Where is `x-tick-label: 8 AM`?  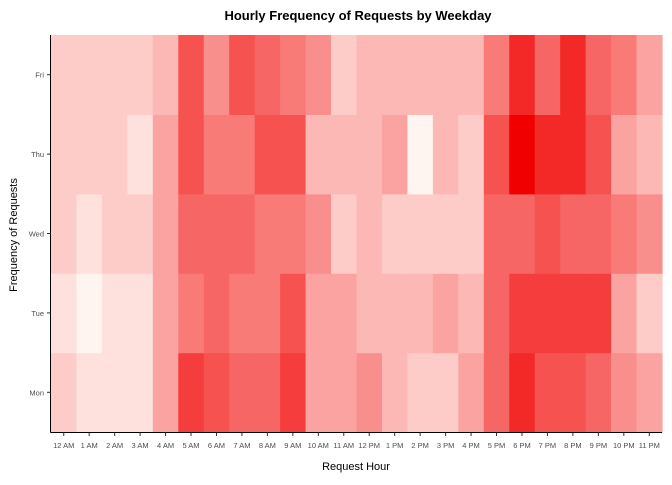
x-tick-label: 8 AM is located at coordinates (267, 445).